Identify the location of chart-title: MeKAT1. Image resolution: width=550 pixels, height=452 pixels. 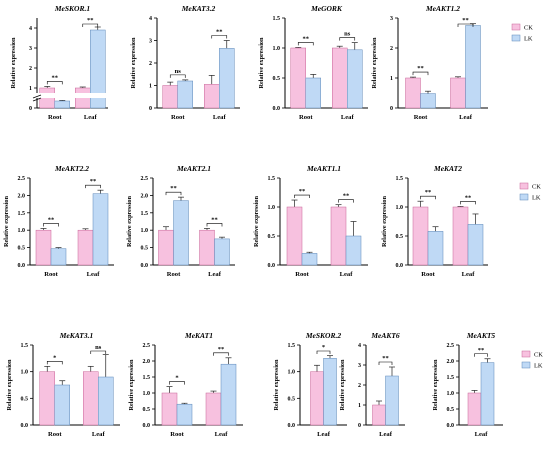
(198, 335).